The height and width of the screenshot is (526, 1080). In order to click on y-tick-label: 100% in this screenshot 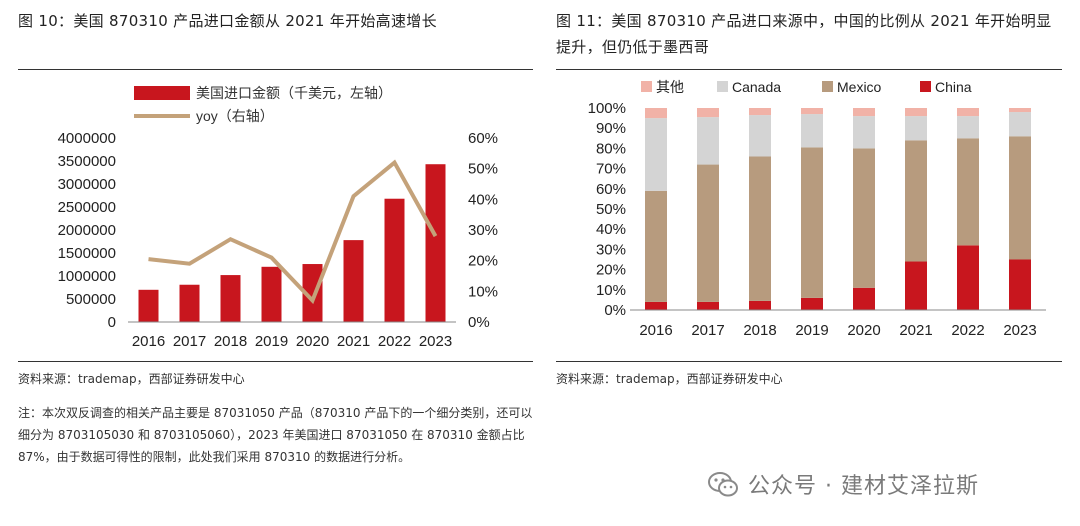, I will do `click(607, 108)`.